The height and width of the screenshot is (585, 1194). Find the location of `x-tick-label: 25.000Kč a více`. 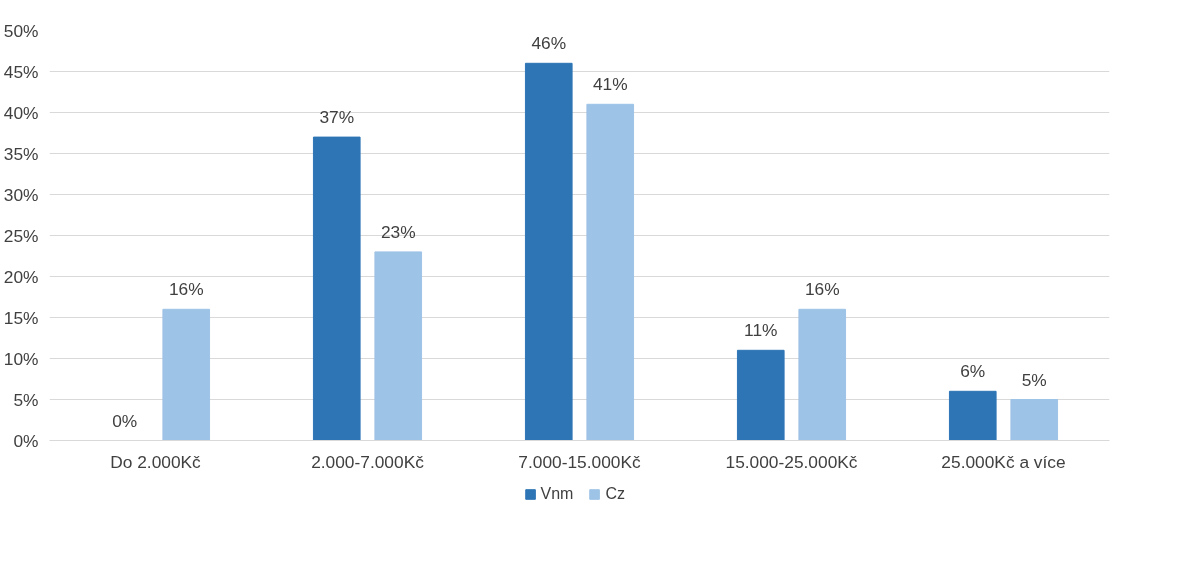

x-tick-label: 25.000Kč a více is located at coordinates (1003, 461).